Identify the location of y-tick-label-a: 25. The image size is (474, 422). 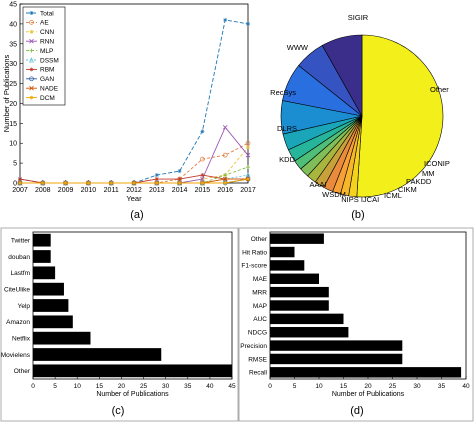
(13, 84).